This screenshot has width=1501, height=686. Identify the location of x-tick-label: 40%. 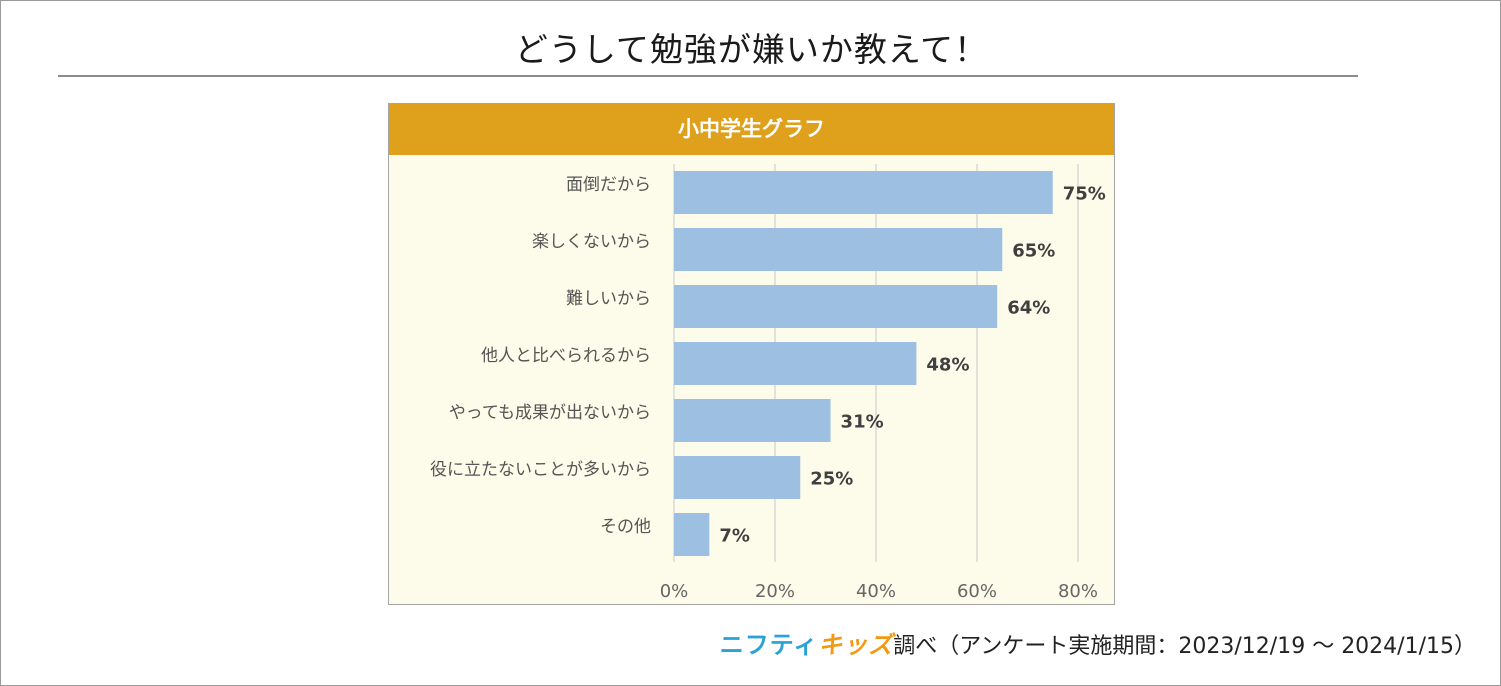
(876, 591).